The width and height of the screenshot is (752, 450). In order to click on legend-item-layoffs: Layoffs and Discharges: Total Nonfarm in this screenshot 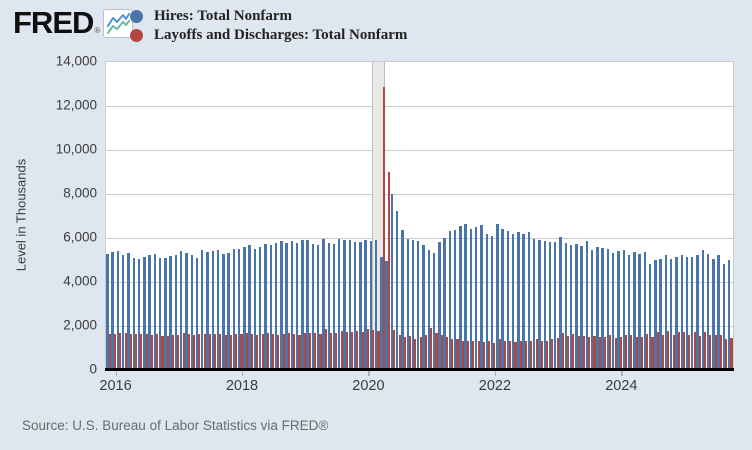, I will do `click(268, 35)`.